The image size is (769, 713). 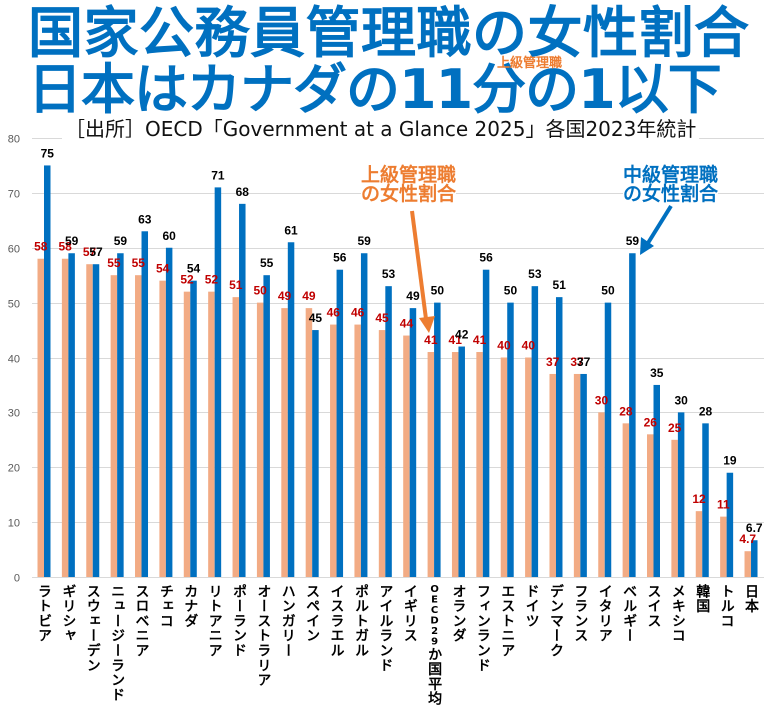 I want to click on y-tick-label: 30, so click(x=14, y=414).